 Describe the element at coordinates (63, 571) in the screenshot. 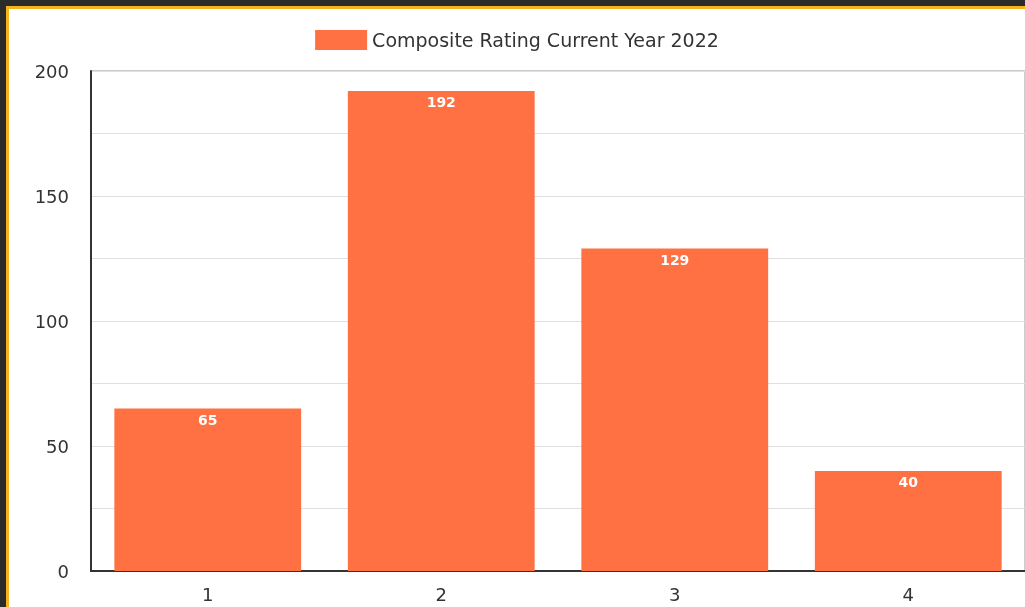

I see `y-tick-label: 0` at that location.